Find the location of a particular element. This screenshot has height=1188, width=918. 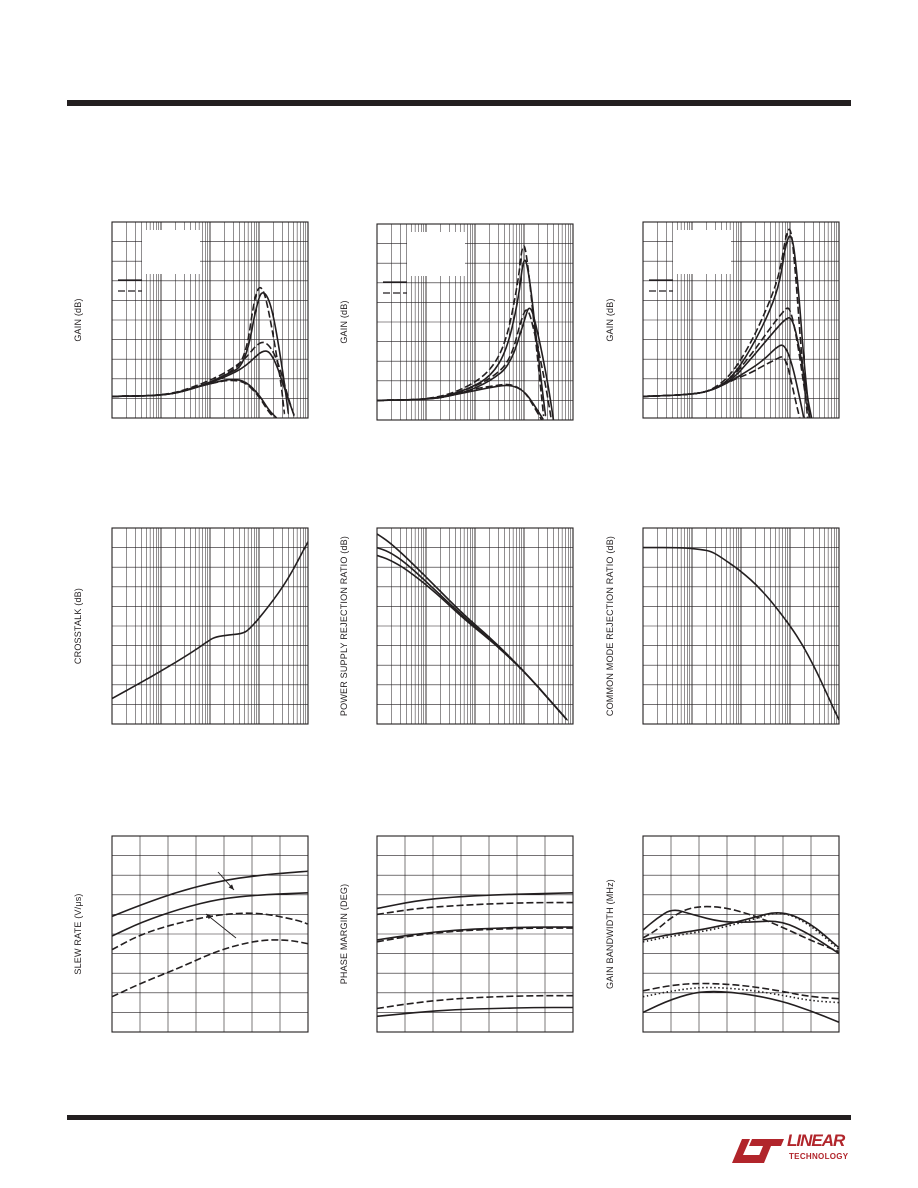

y-axis-label: PHASE MARGIN (DEG) is located at coordinates (344, 934).